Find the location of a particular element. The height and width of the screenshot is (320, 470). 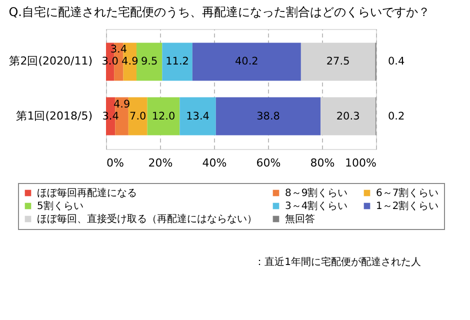

x-tick-label: 0% is located at coordinates (115, 163).